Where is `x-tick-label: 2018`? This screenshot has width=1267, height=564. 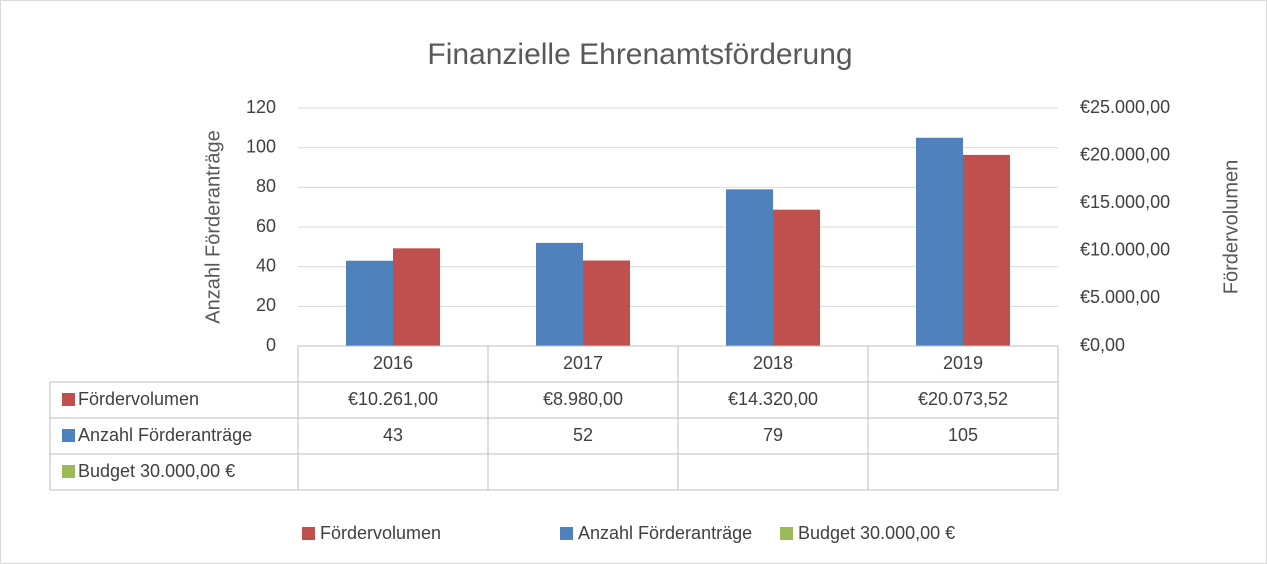
x-tick-label: 2018 is located at coordinates (773, 363).